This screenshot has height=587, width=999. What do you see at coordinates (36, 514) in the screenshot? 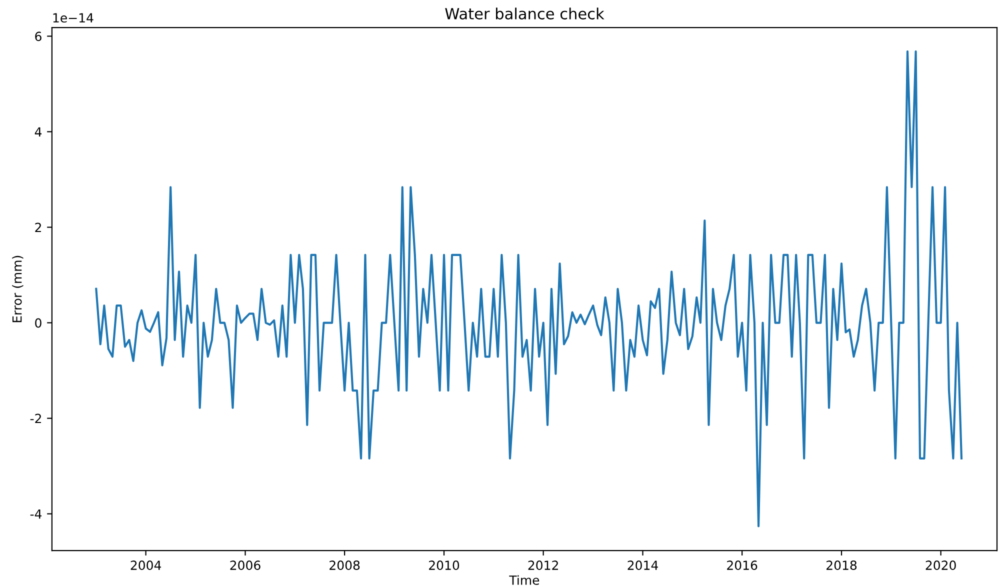
I see `y-tick-label: -4` at bounding box center [36, 514].